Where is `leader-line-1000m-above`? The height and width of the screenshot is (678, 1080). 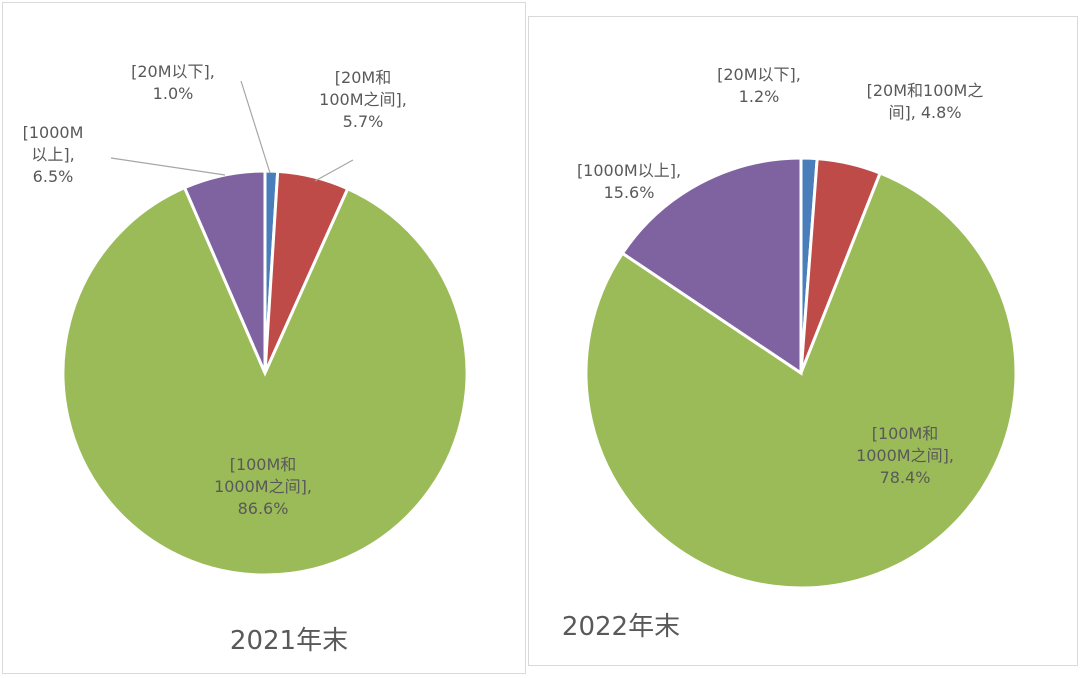 leader-line-1000m-above is located at coordinates (168, 166).